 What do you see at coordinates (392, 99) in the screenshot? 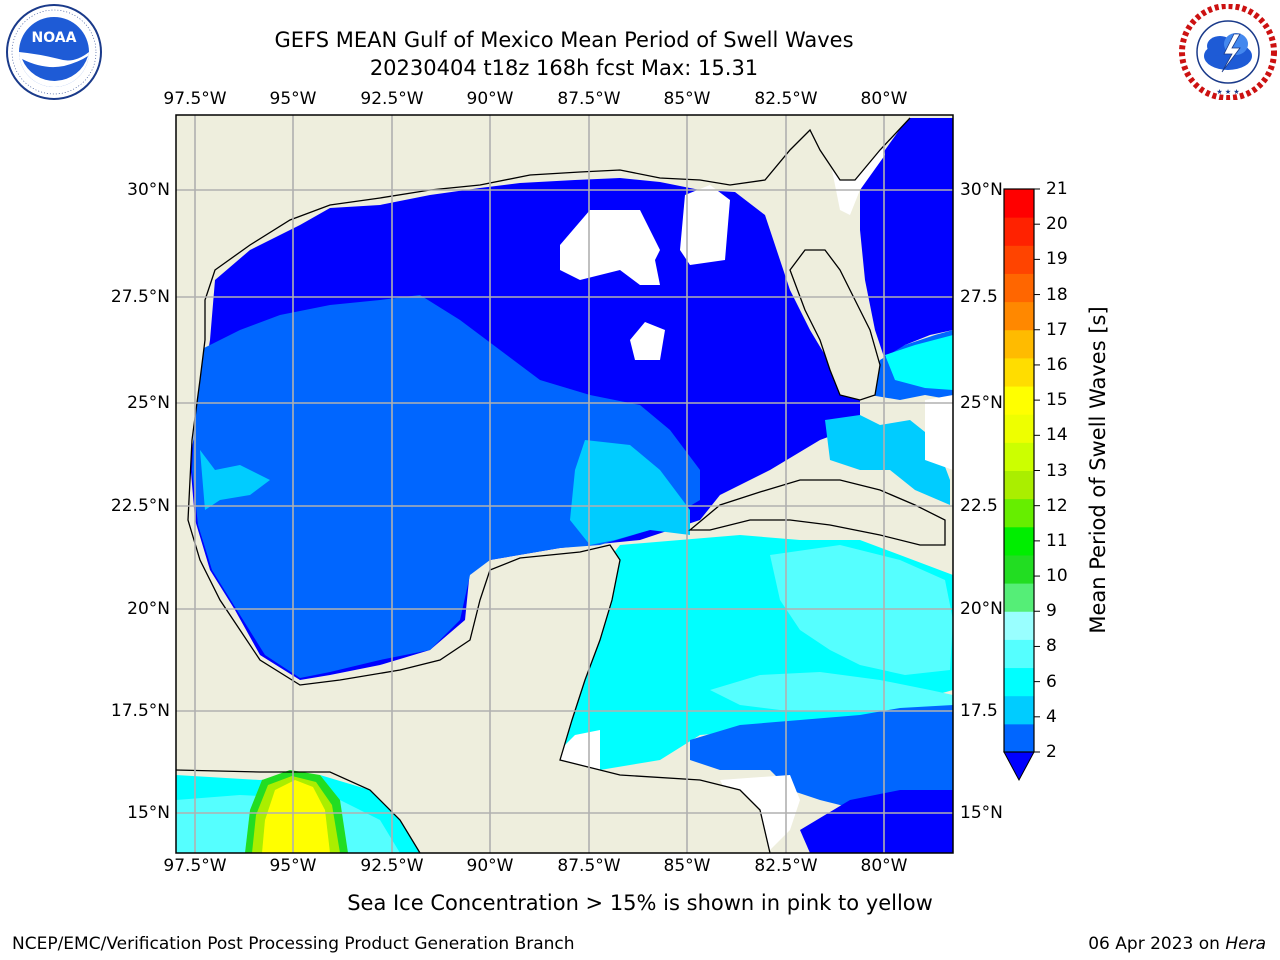
I see `lon-label-top-2: 92.5°W` at bounding box center [392, 99].